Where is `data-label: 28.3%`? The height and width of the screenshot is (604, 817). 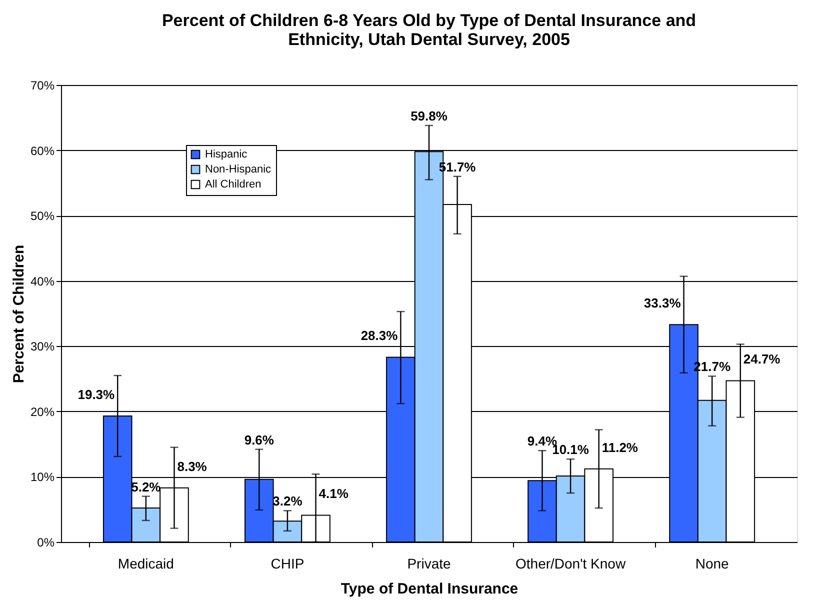
data-label: 28.3% is located at coordinates (379, 336).